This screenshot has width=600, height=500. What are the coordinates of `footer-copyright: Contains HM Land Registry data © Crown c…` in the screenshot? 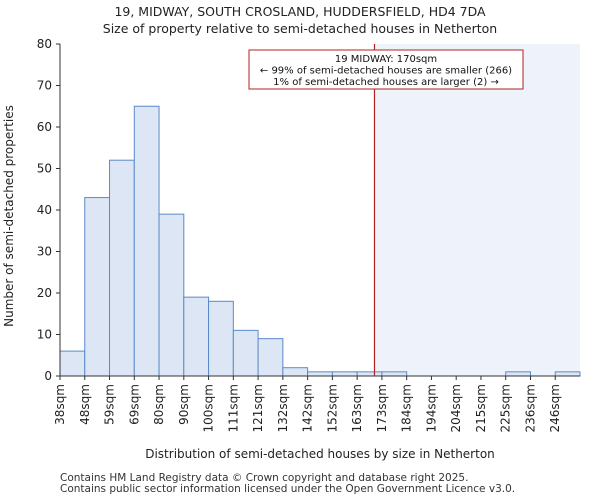 It's located at (264, 478).